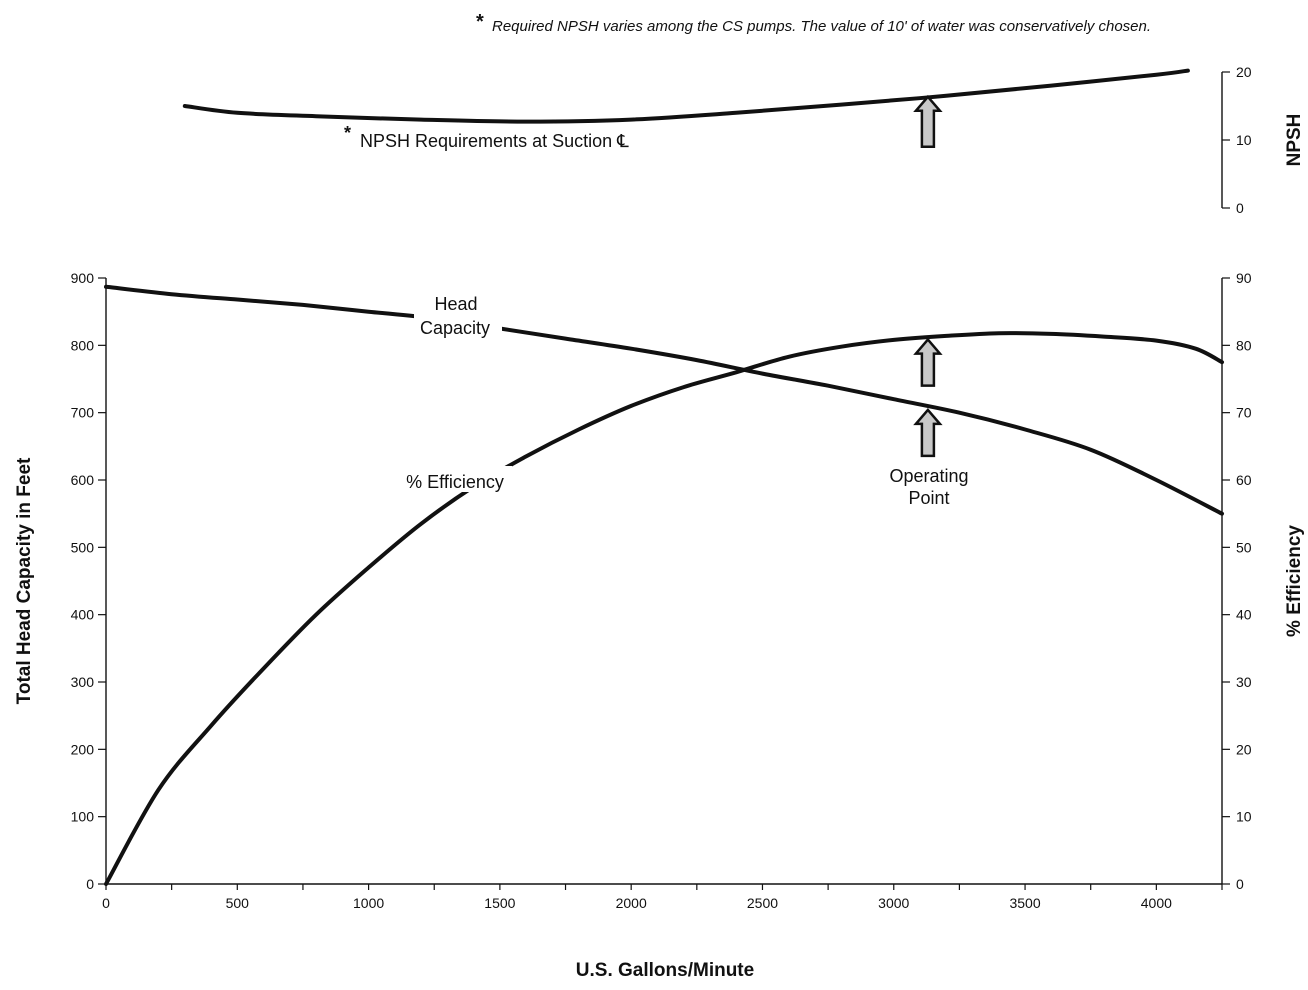  What do you see at coordinates (455, 482) in the screenshot?
I see `efficiency-curve-label: % Efficiency` at bounding box center [455, 482].